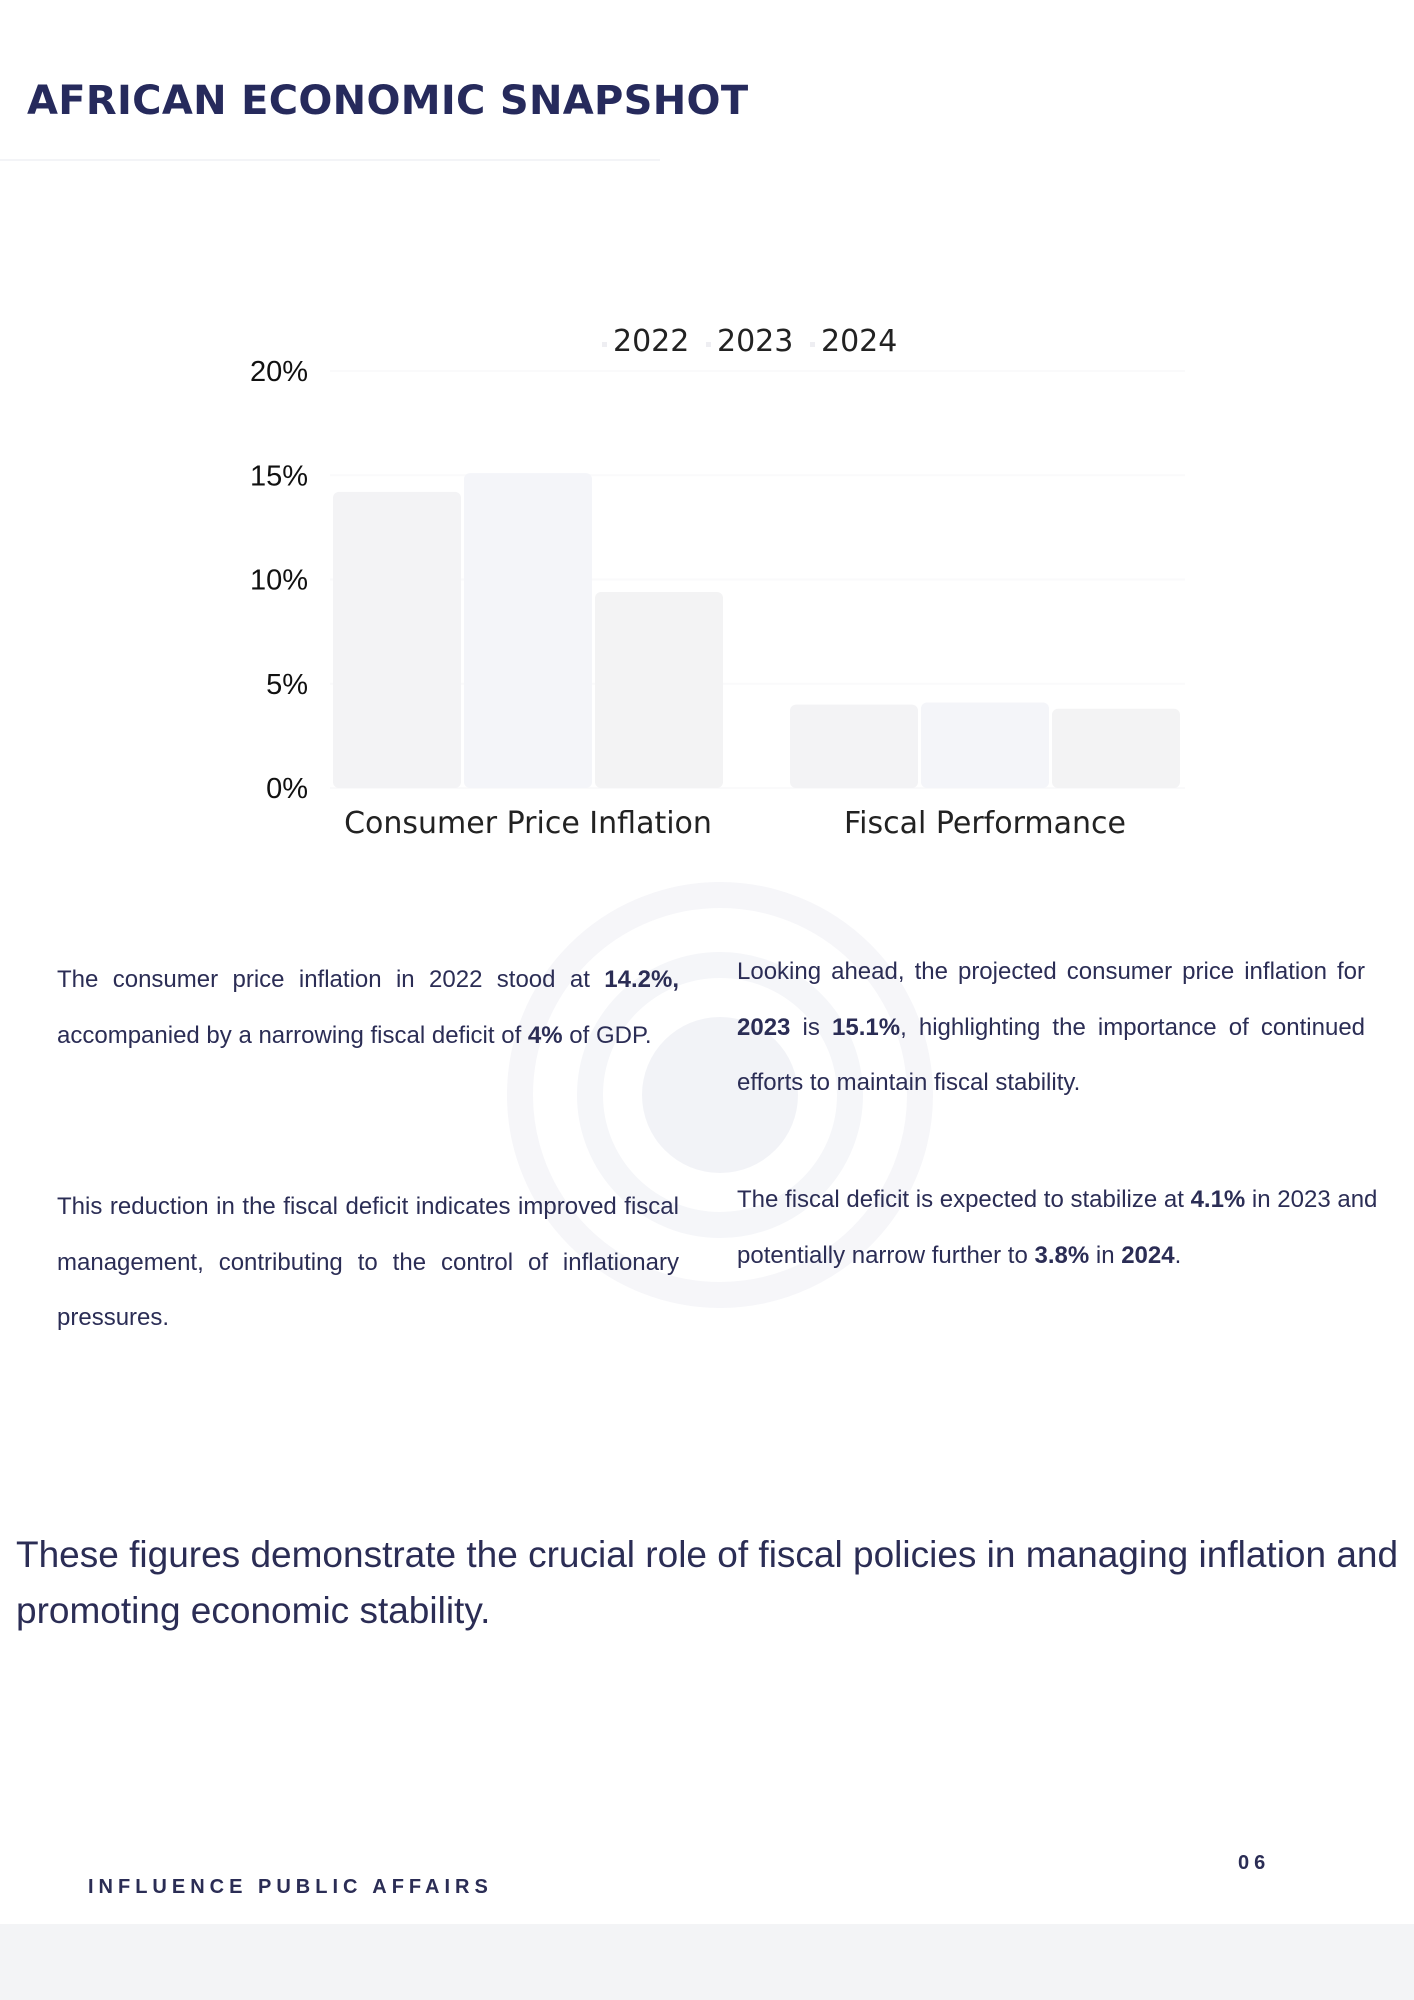 Image resolution: width=1414 pixels, height=2000 pixels. Describe the element at coordinates (866, 1027) in the screenshot. I see `highlight: 15.1%` at that location.